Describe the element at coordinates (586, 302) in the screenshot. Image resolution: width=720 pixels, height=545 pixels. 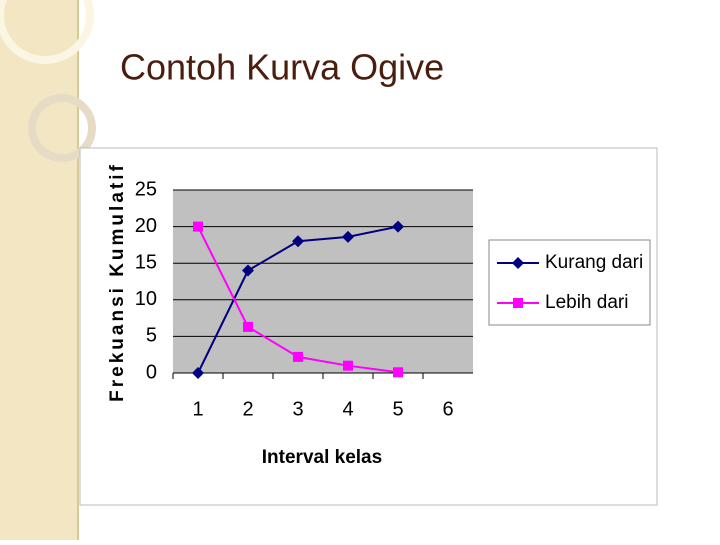
I see `legend-label: Lebih dari` at that location.